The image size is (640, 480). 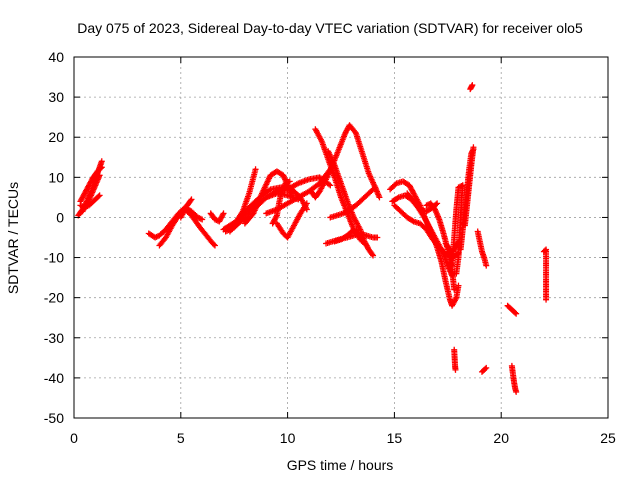 I want to click on series-arc15, so click(x=281, y=202).